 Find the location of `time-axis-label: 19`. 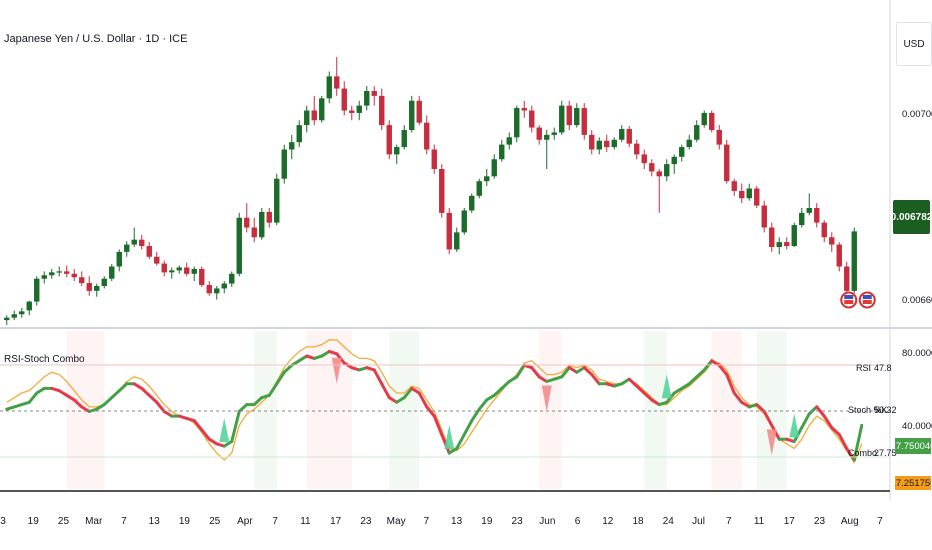

time-axis-label: 19 is located at coordinates (184, 521).